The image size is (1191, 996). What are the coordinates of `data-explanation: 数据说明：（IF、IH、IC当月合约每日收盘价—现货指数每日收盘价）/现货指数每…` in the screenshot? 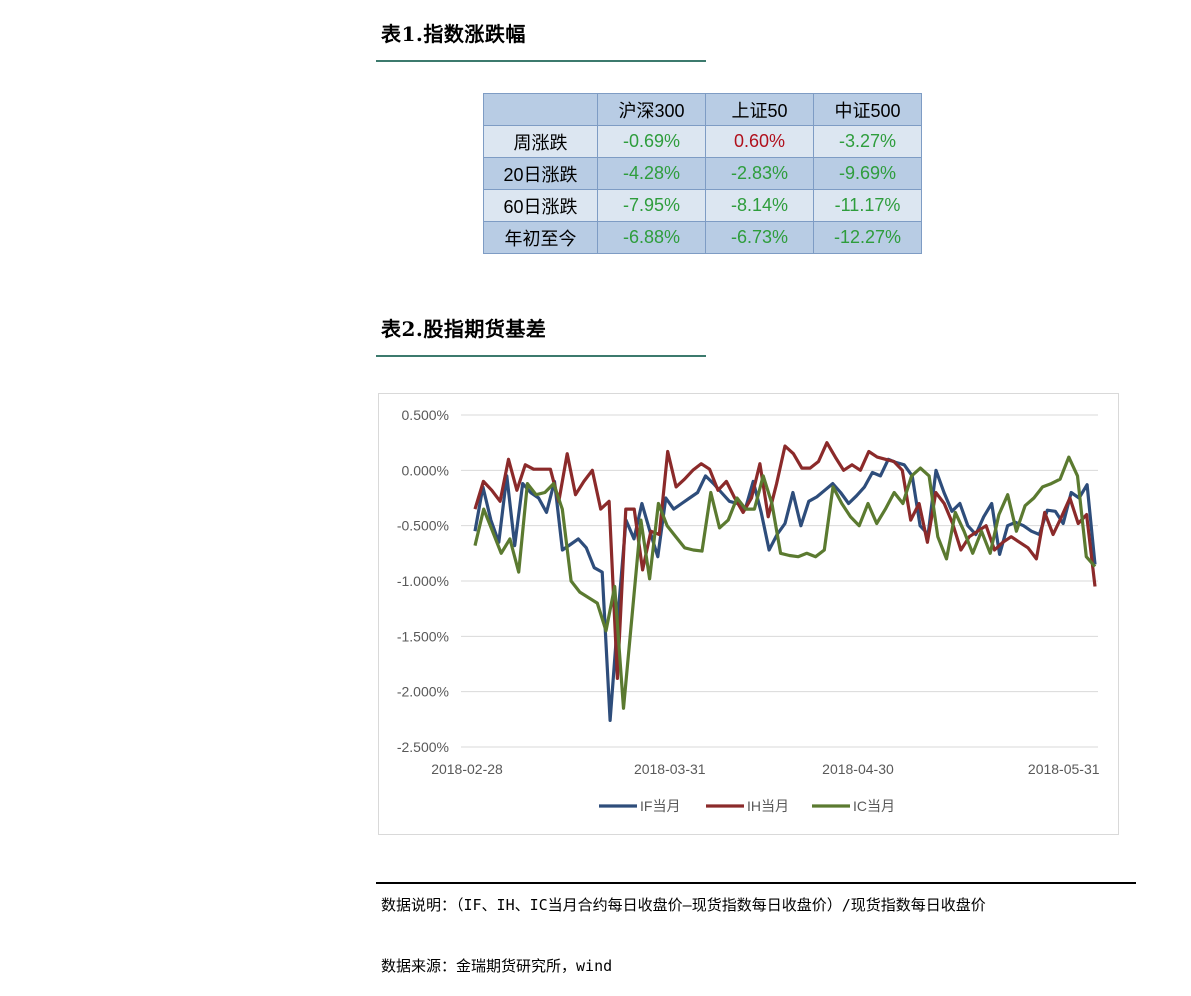 It's located at (683, 905).